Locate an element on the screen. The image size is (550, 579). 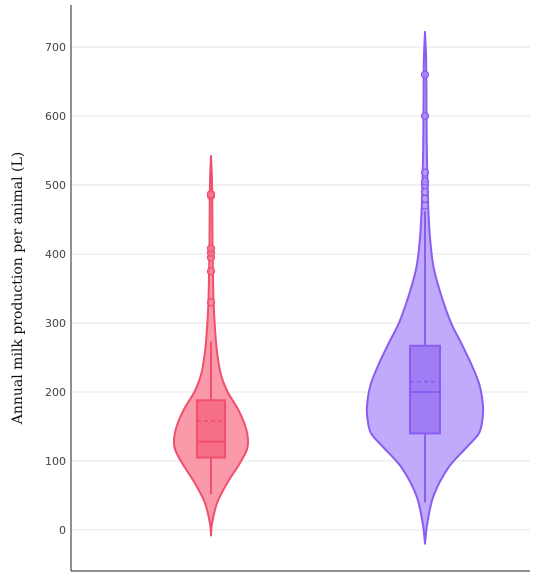
y-tick-label: 400 is located at coordinates (55, 254).